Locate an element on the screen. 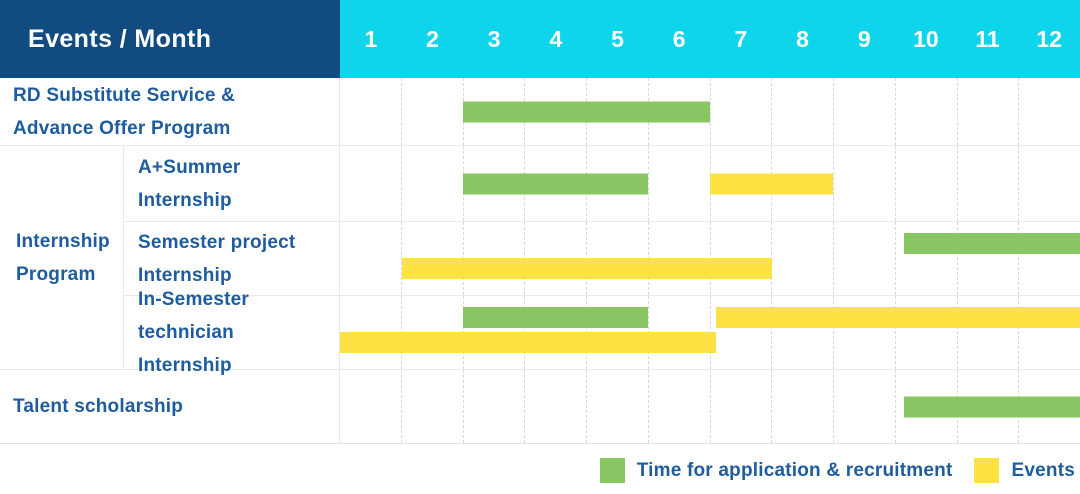 The image size is (1080, 494). table-row: Semester project Internship is located at coordinates (602, 258).